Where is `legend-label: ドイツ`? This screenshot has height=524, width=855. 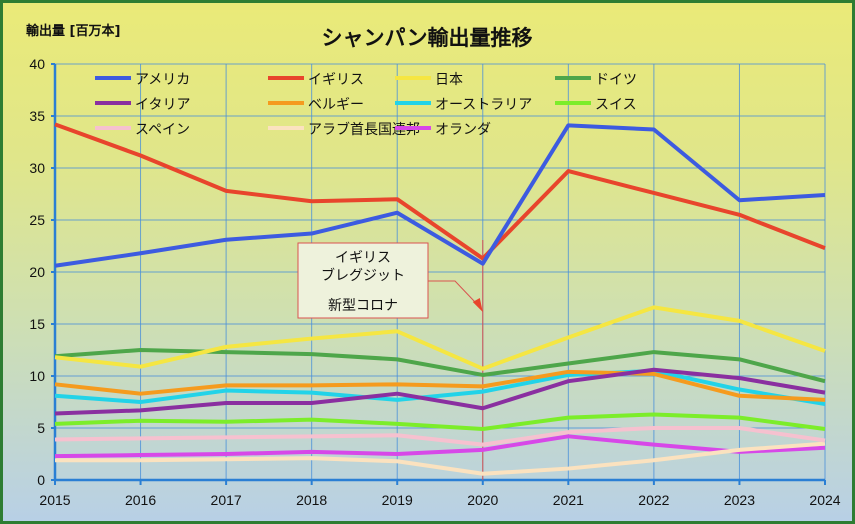 legend-label: ドイツ is located at coordinates (616, 80).